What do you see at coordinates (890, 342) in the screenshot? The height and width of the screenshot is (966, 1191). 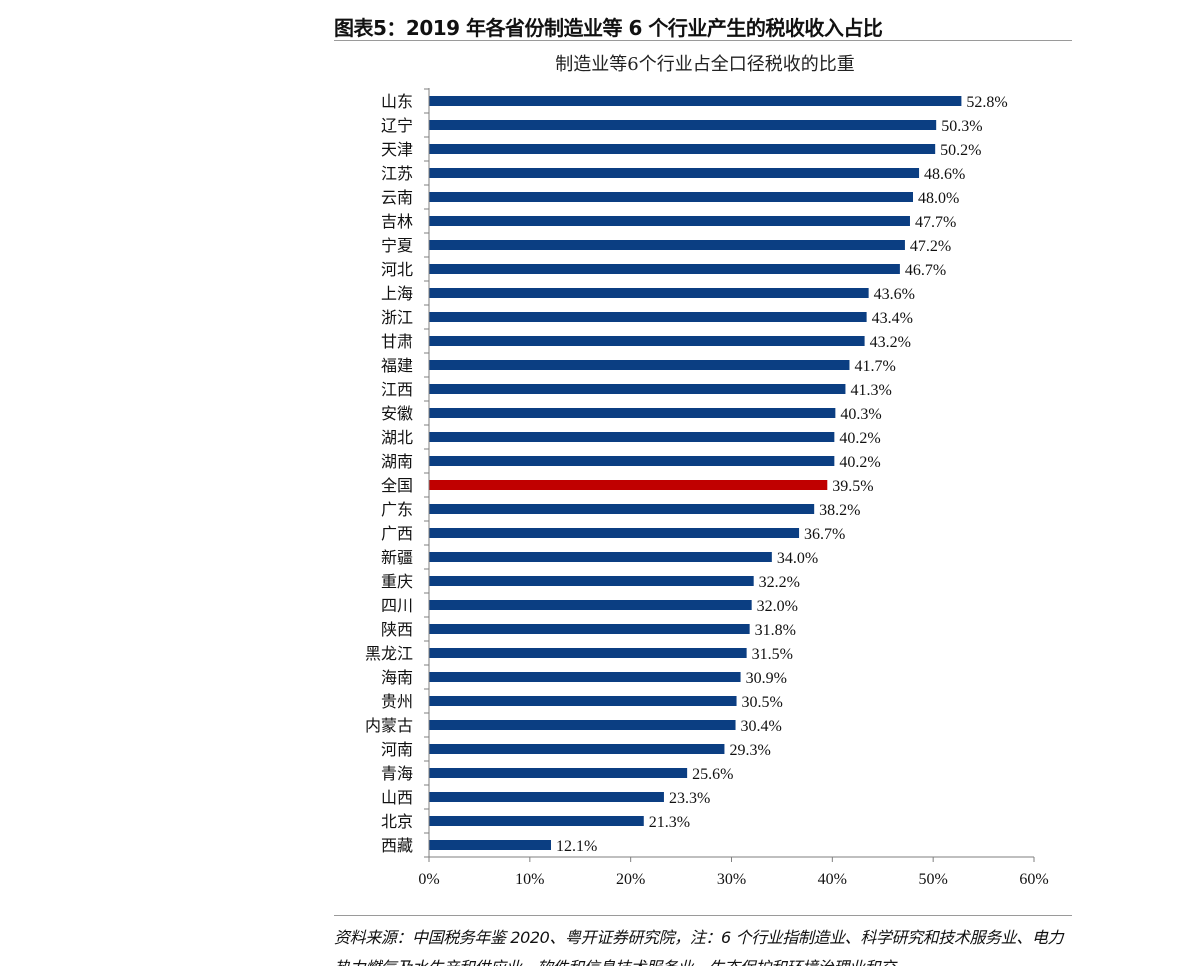 I see `value-label: 43.2%` at bounding box center [890, 342].